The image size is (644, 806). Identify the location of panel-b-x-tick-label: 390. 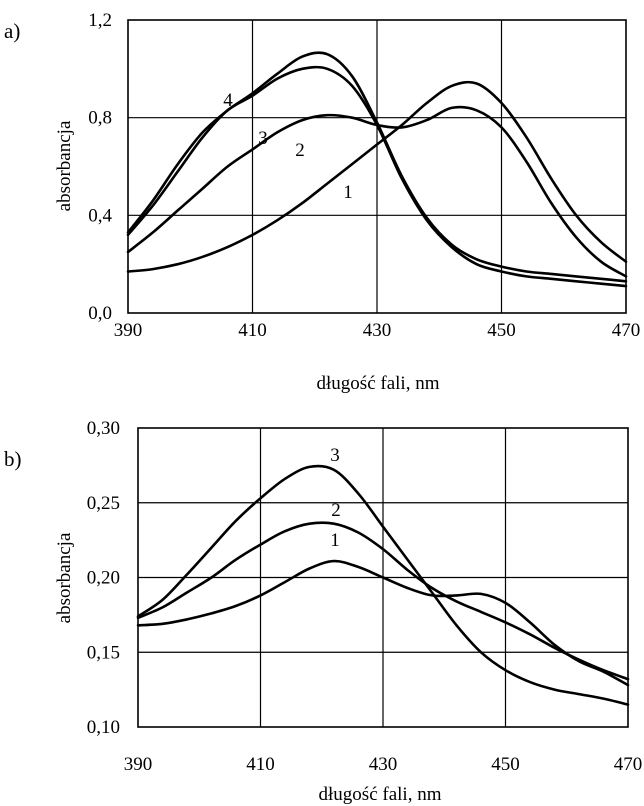
(138, 764).